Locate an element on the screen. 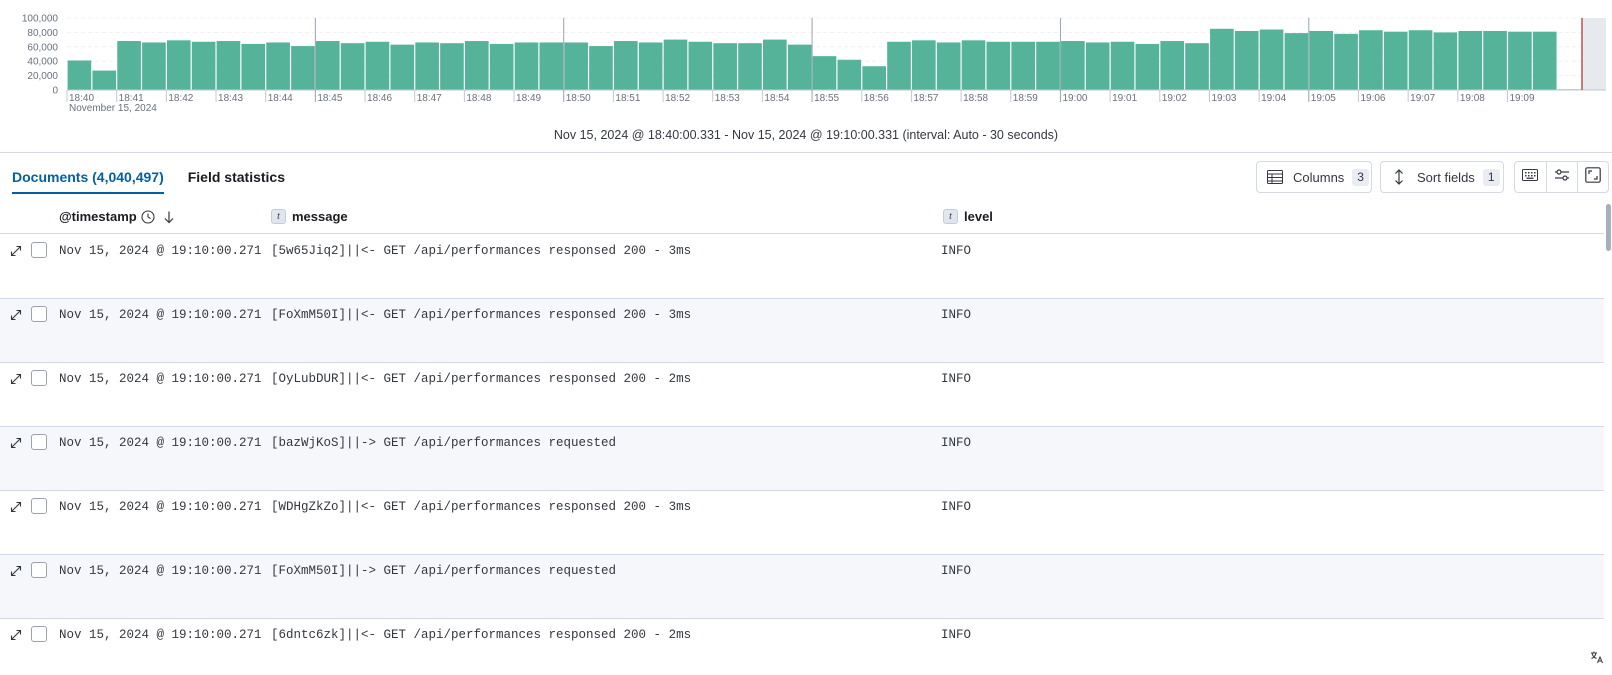 This screenshot has height=675, width=1612. display-settings-icon is located at coordinates (1562, 177).